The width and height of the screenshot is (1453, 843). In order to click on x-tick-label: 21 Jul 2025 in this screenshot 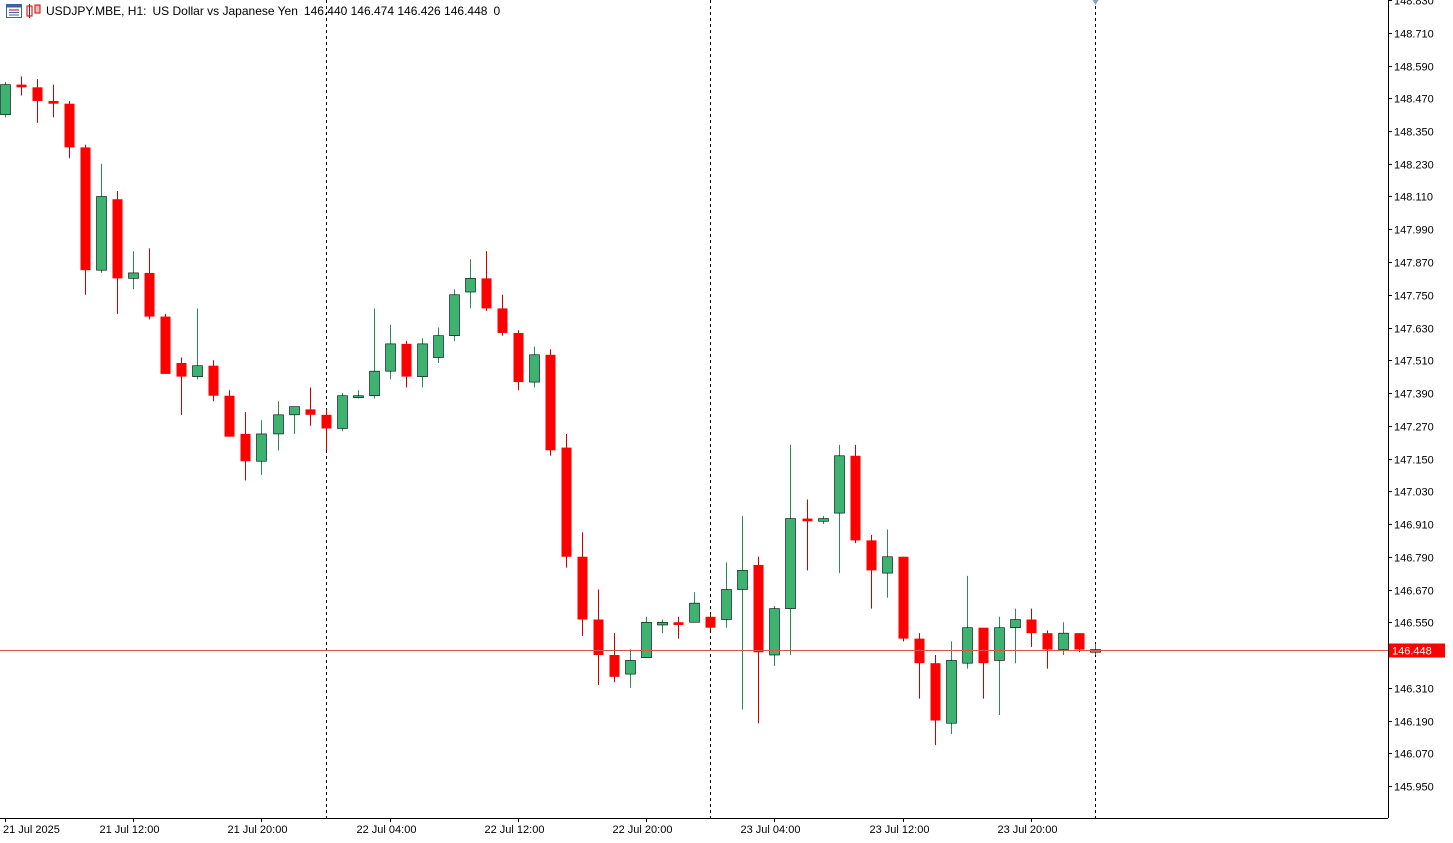, I will do `click(31, 830)`.